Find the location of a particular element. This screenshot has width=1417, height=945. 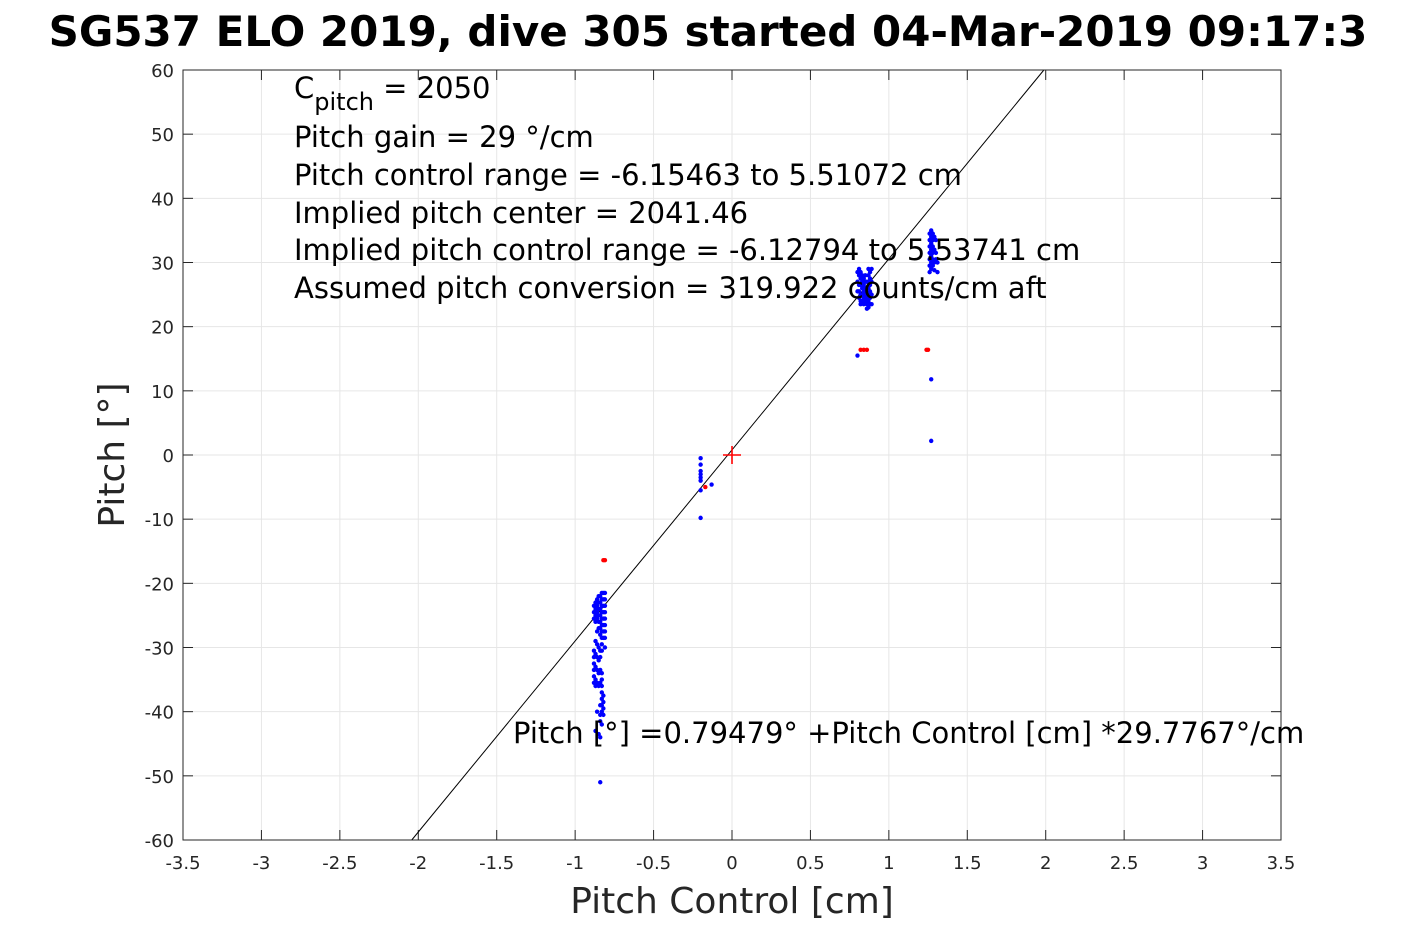

y-tick-label: 20 is located at coordinates (162, 328).